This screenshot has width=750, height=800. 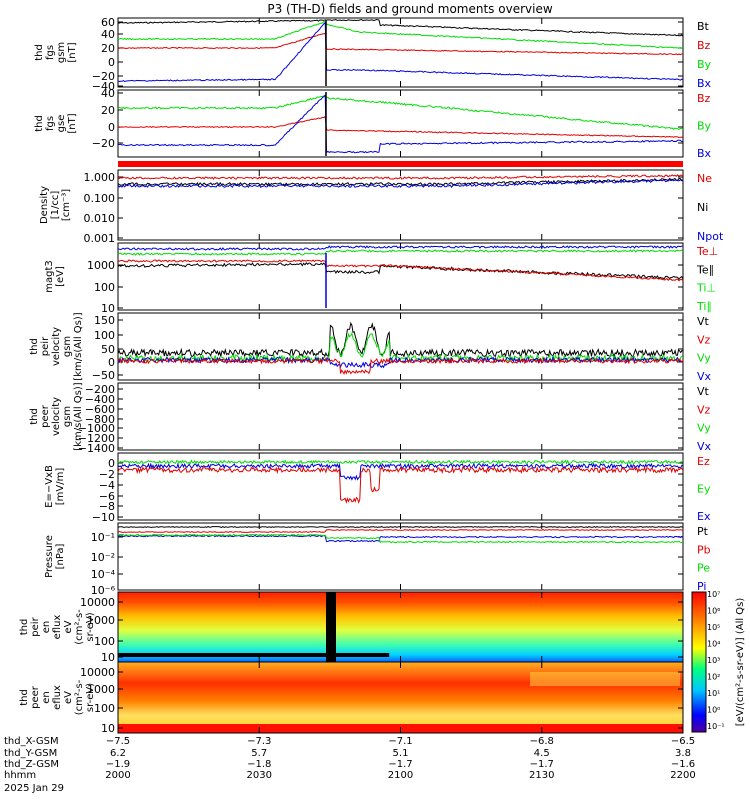 What do you see at coordinates (401, 753) in the screenshot?
I see `xaxis-value: 5.1` at bounding box center [401, 753].